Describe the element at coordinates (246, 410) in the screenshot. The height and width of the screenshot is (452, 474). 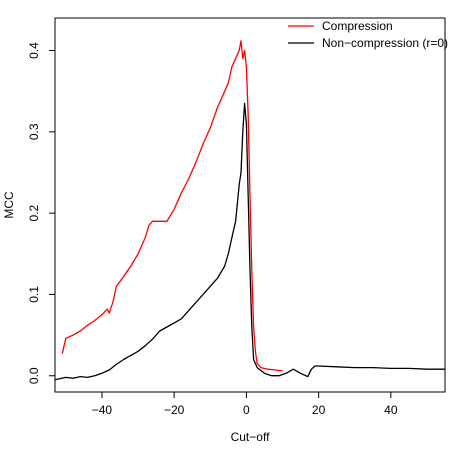
I see `x-tick-label: 0` at that location.